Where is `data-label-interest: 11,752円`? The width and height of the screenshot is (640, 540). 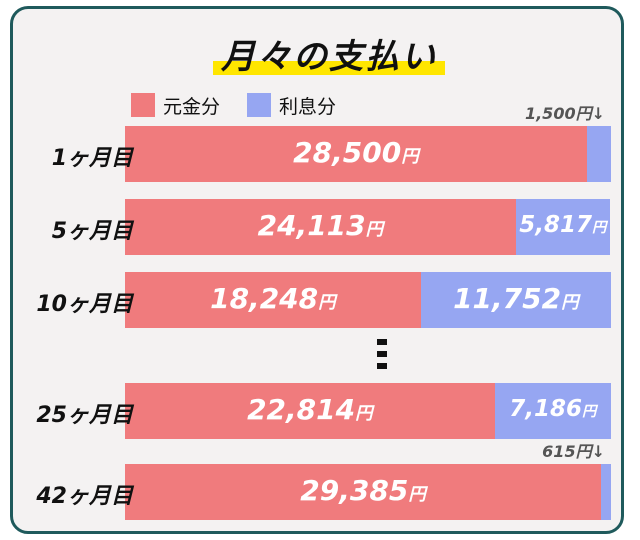 data-label-interest: 11,752円 is located at coordinates (516, 298).